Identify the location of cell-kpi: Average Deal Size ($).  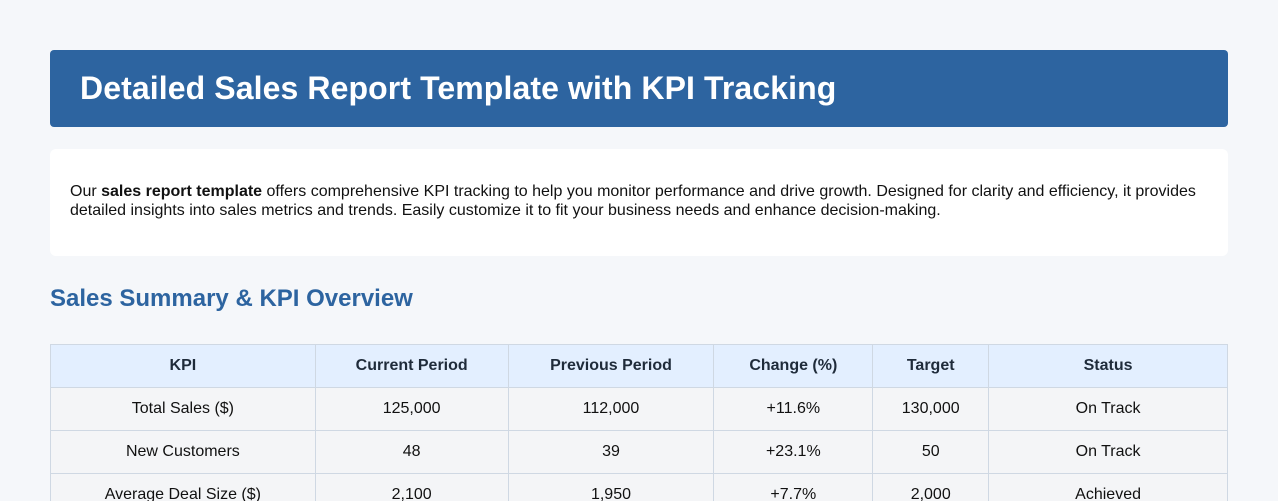
(183, 487).